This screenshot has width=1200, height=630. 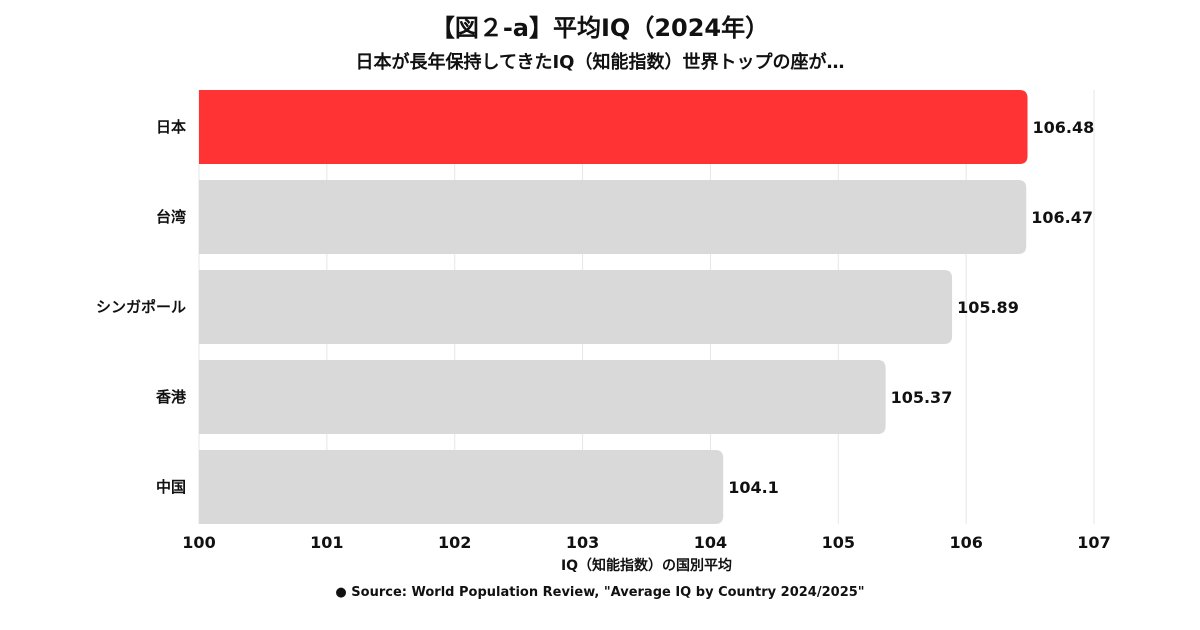 What do you see at coordinates (582, 542) in the screenshot?
I see `x-tick-label: 103` at bounding box center [582, 542].